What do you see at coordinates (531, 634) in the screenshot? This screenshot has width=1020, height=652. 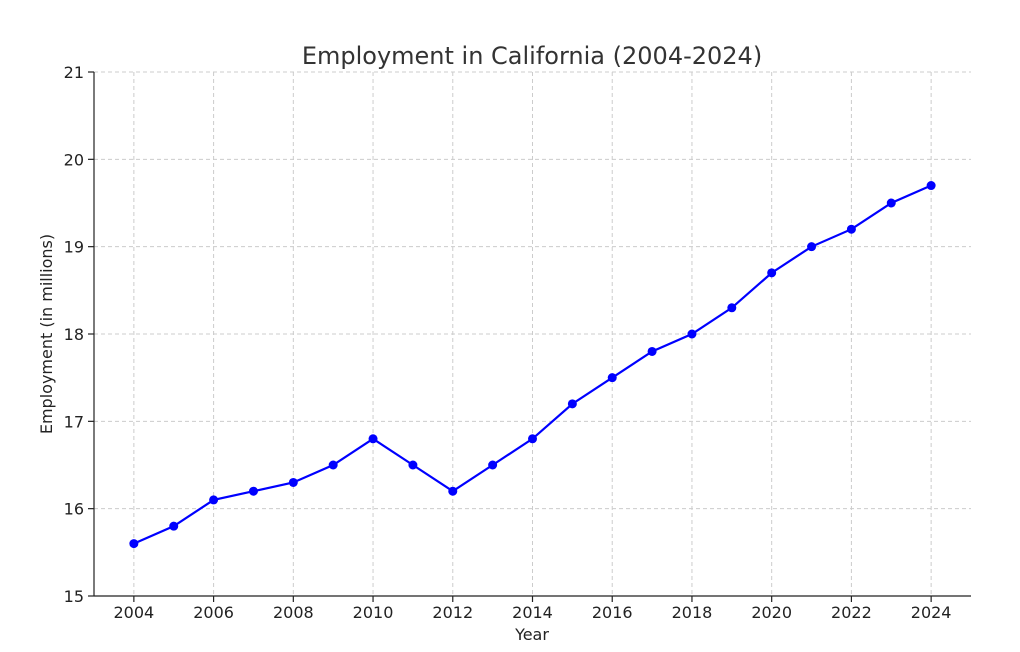 I see `x-axis-label: Year` at bounding box center [531, 634].